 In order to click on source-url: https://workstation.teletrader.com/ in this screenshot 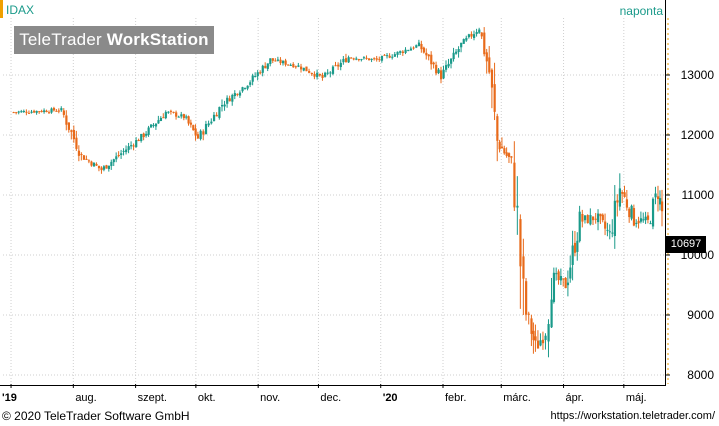, I will do `click(632, 416)`.